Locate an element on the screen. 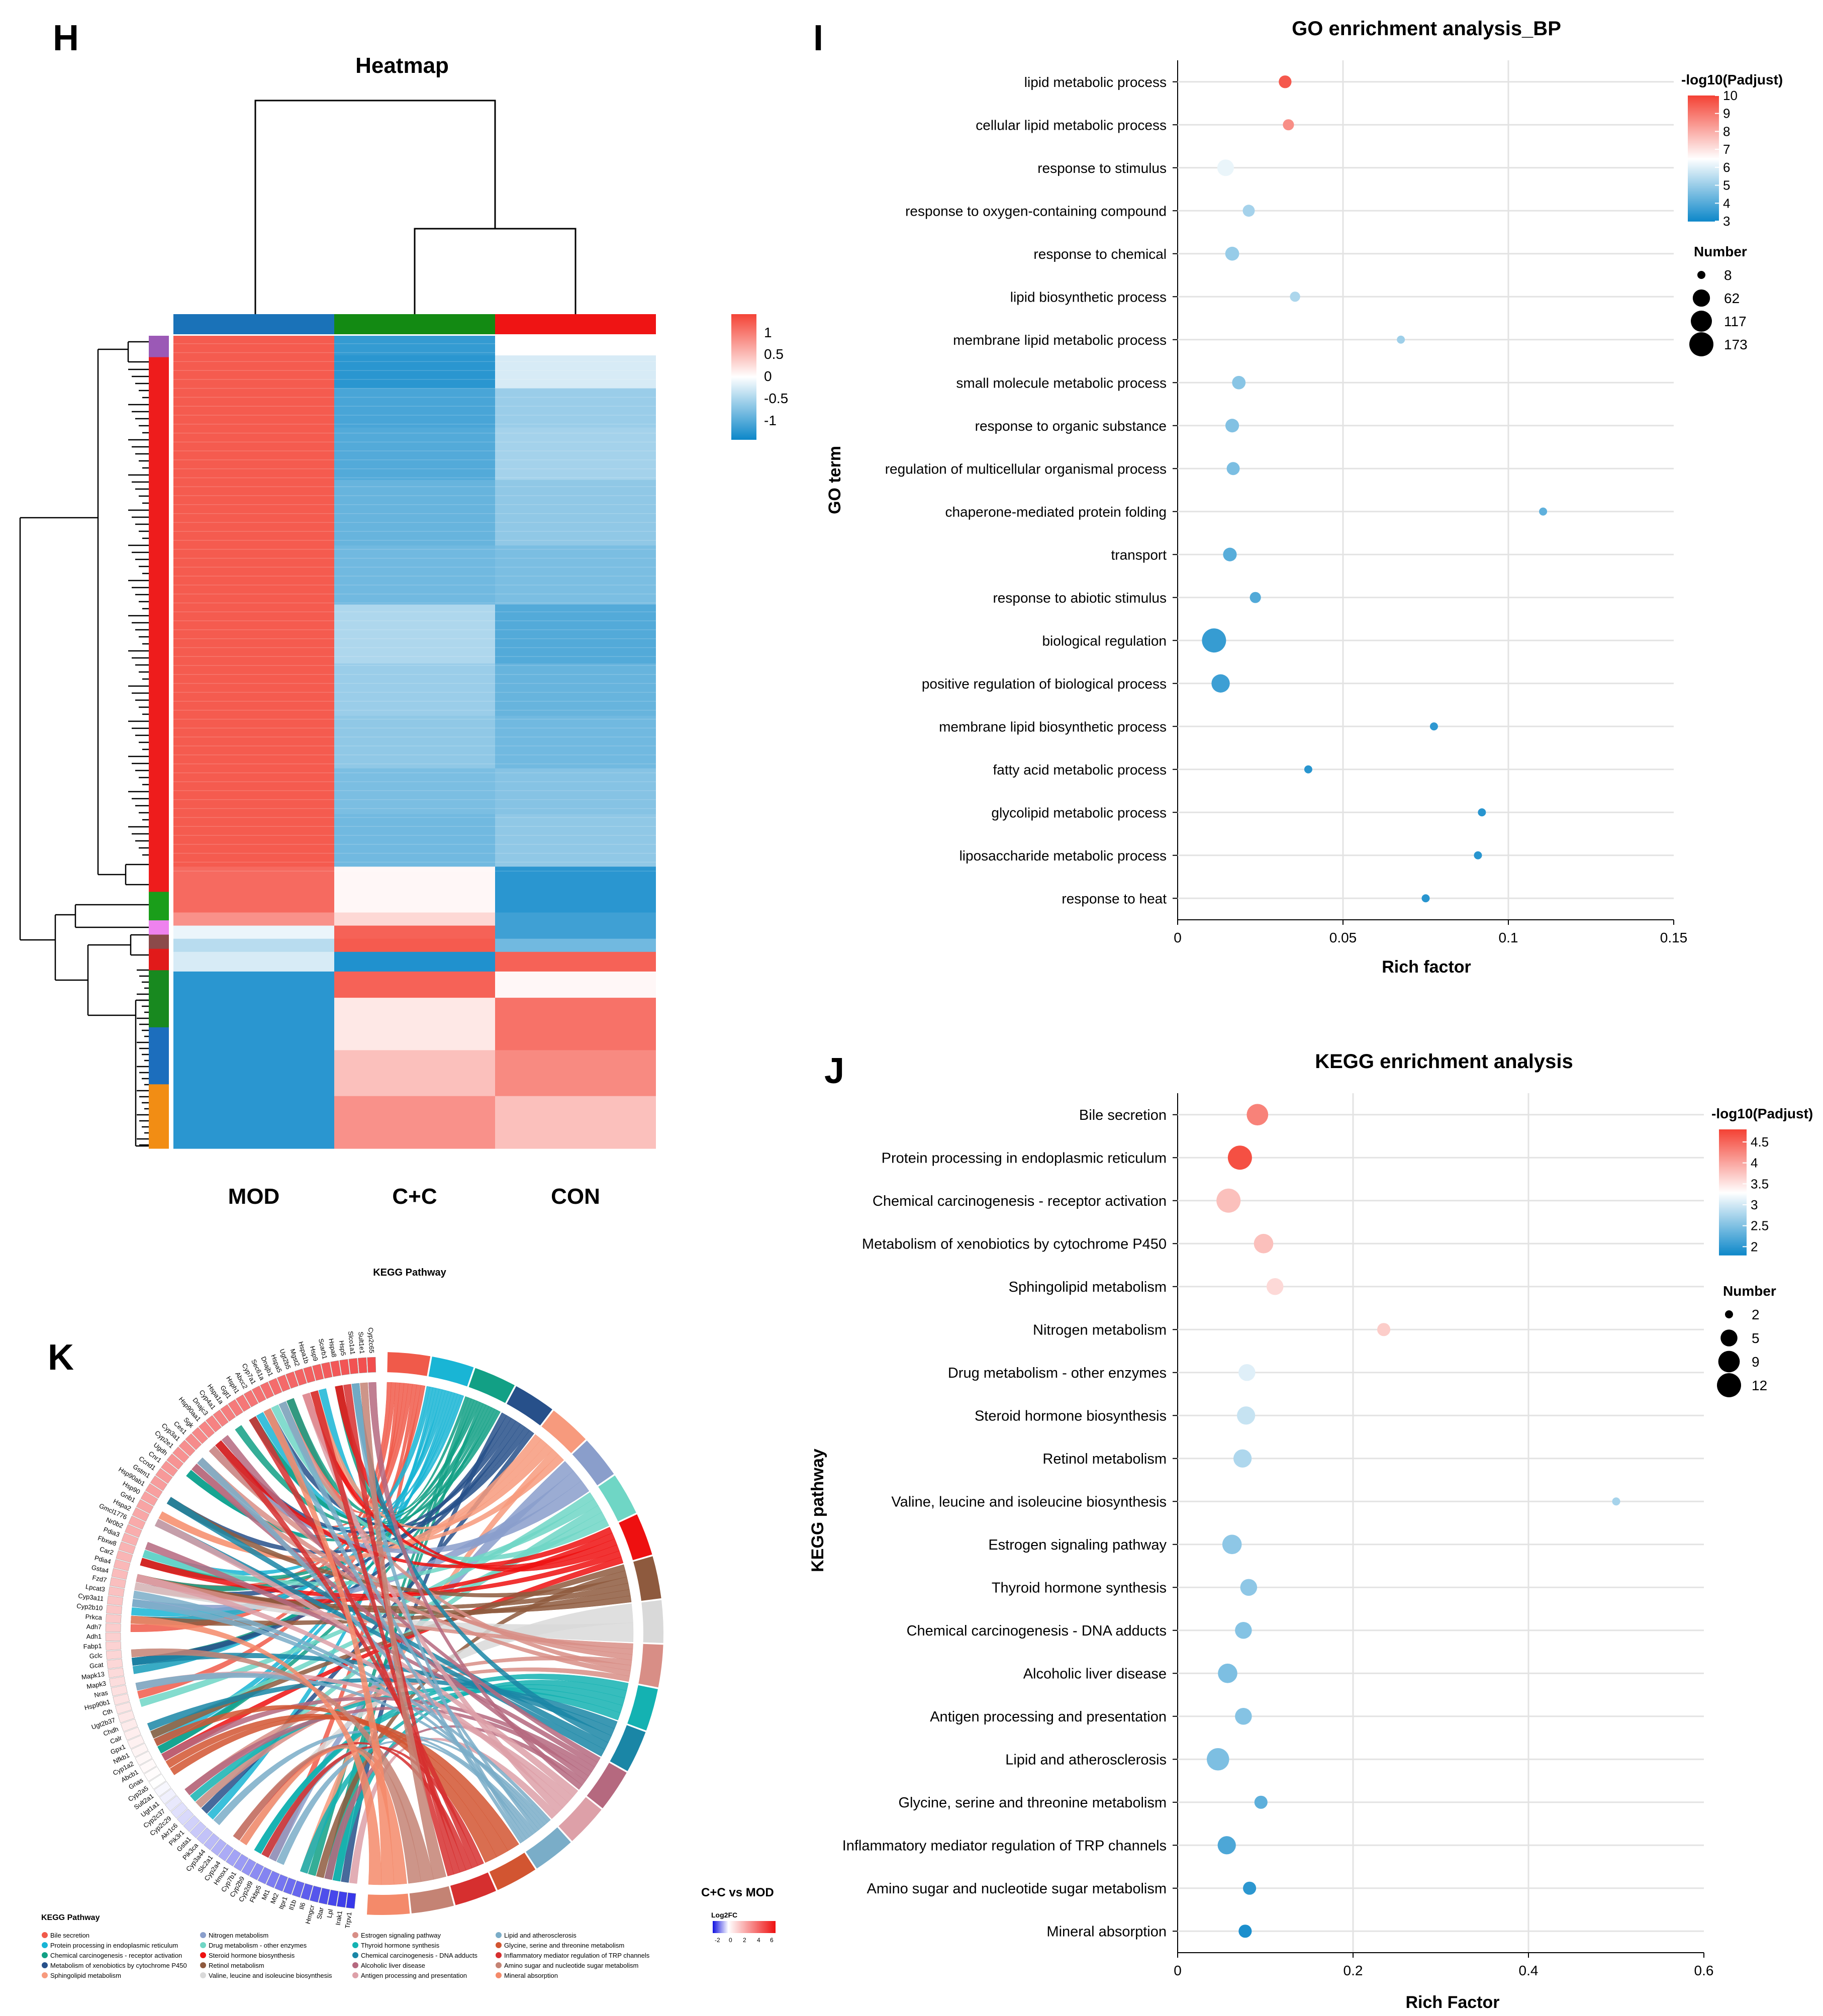 Image resolution: width=1823 pixels, height=2016 pixels. chord-legend-label: Mineral absorption is located at coordinates (531, 1975).